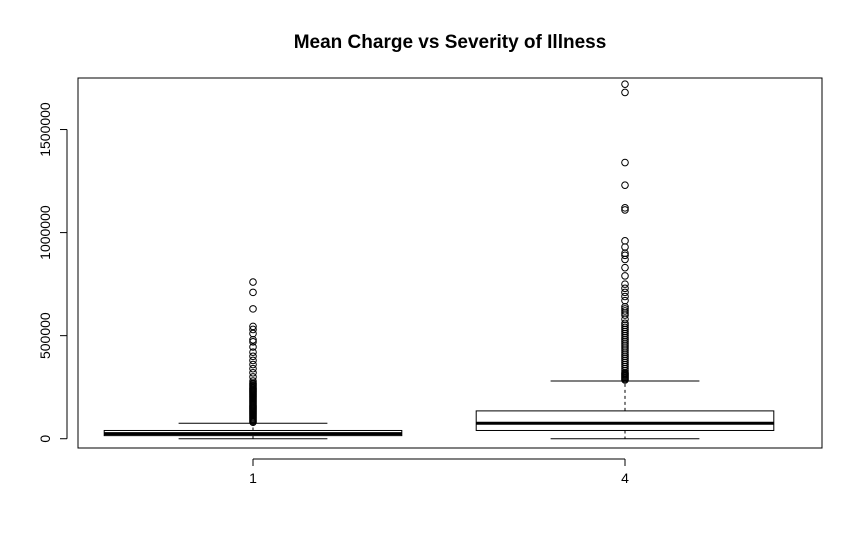  Describe the element at coordinates (45, 232) in the screenshot. I see `y-tick-label: 1000000` at that location.